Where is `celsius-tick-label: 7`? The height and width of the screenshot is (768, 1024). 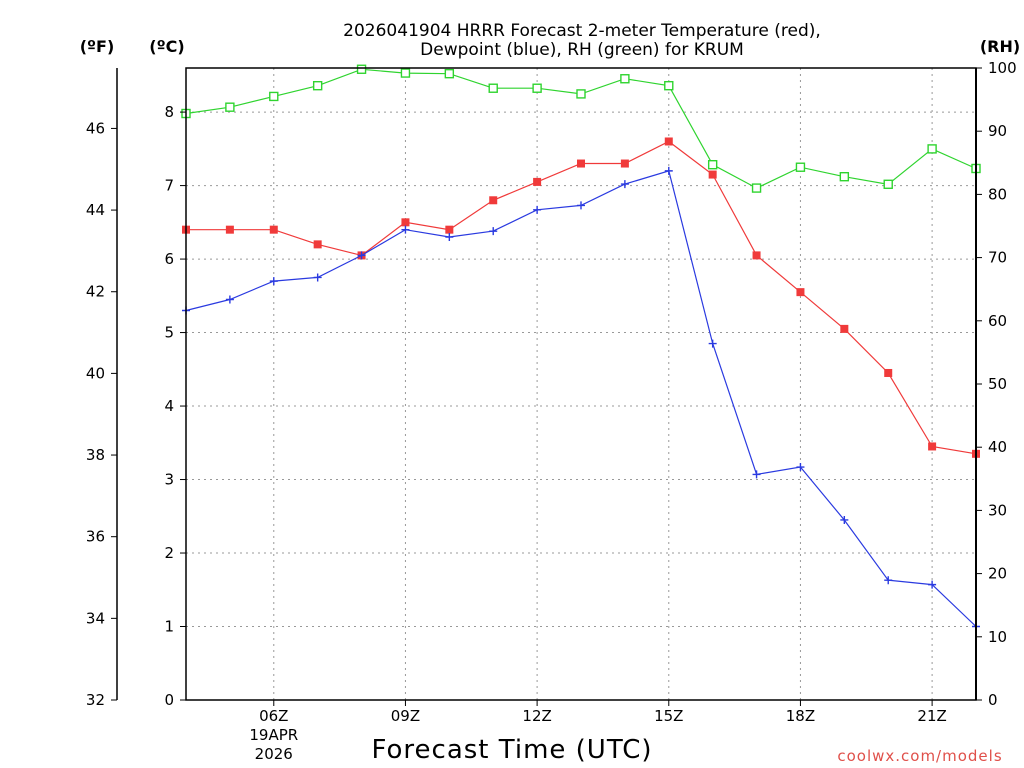
celsius-tick-label: 7 is located at coordinates (169, 186).